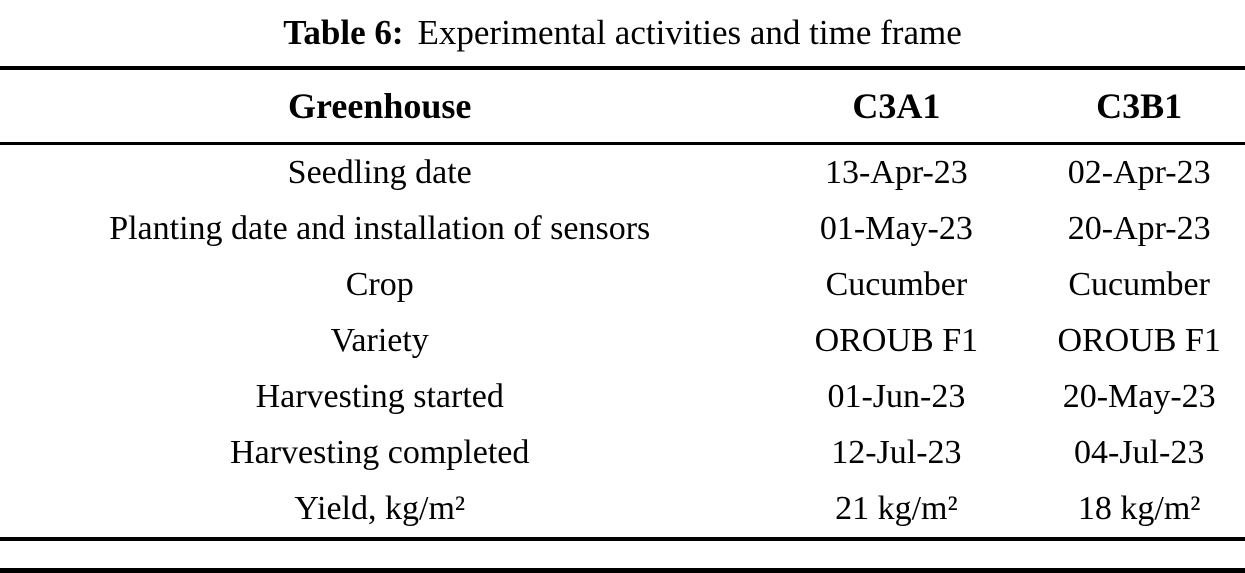  What do you see at coordinates (1139, 396) in the screenshot?
I see `value-cell-c3b1: 20-May-23` at bounding box center [1139, 396].